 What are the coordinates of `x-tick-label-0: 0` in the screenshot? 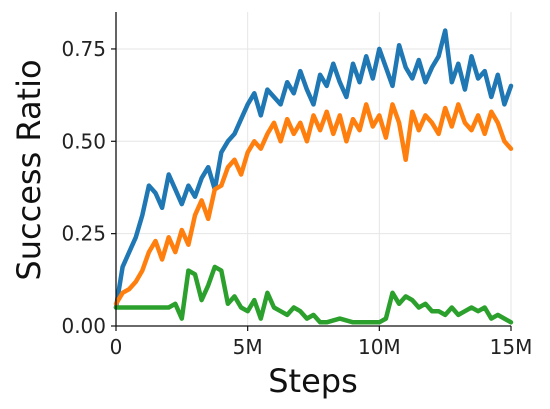 It's located at (116, 347).